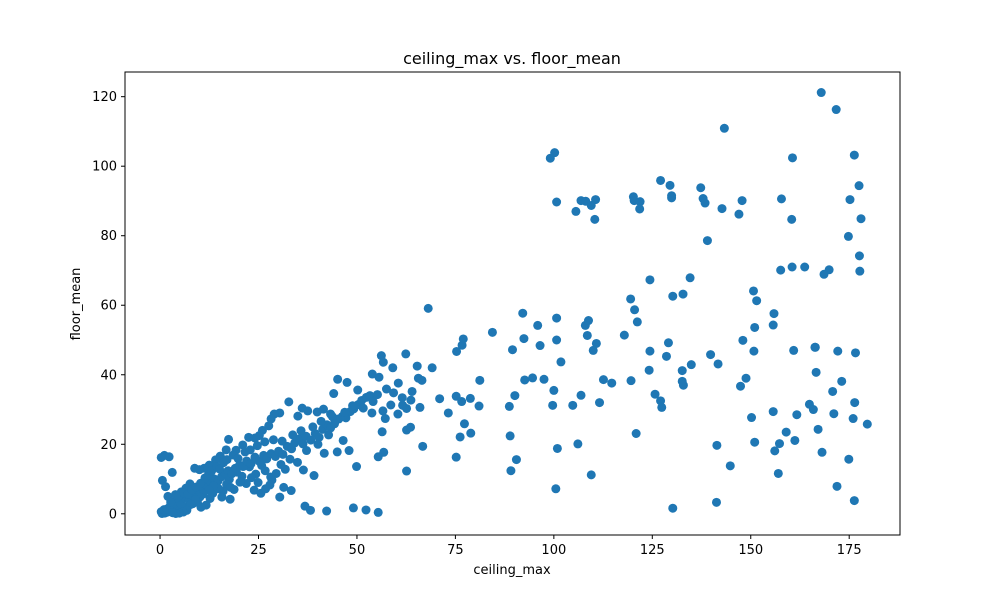  I want to click on y-tick-label: 40, so click(108, 375).